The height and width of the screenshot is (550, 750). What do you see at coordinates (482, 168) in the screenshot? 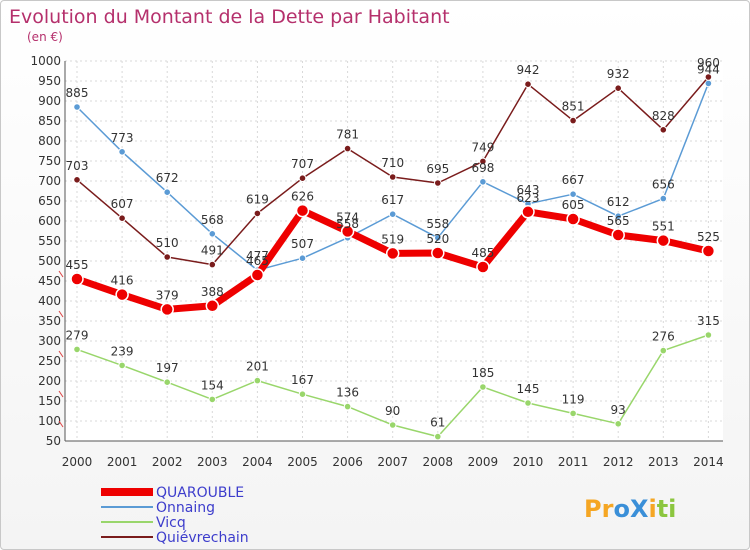
I see `data-label: 698` at bounding box center [482, 168].